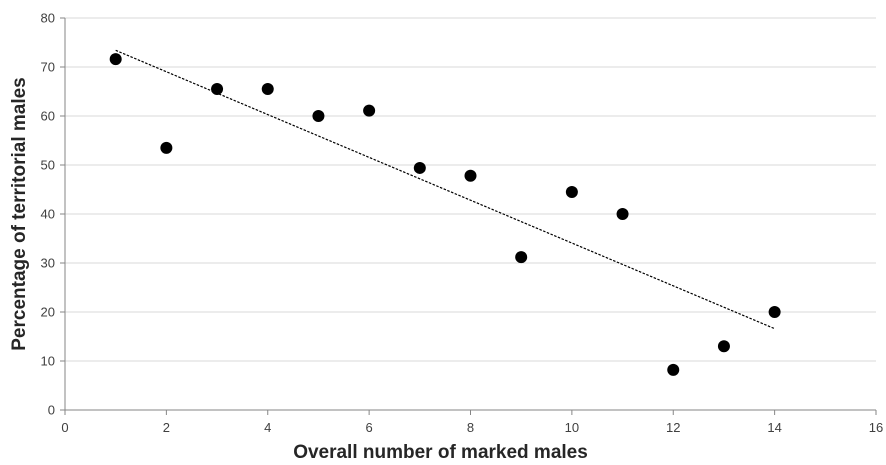  I want to click on x-tick-label: 4, so click(267, 427).